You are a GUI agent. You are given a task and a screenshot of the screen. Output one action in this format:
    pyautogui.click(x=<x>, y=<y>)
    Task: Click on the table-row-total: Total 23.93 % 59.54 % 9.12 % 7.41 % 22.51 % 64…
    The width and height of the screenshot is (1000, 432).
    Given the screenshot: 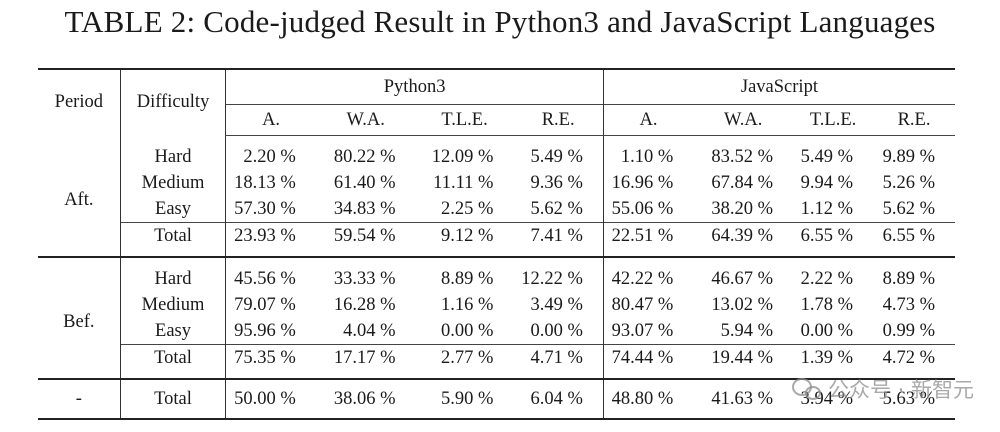 What is the action you would take?
    pyautogui.click(x=496, y=239)
    